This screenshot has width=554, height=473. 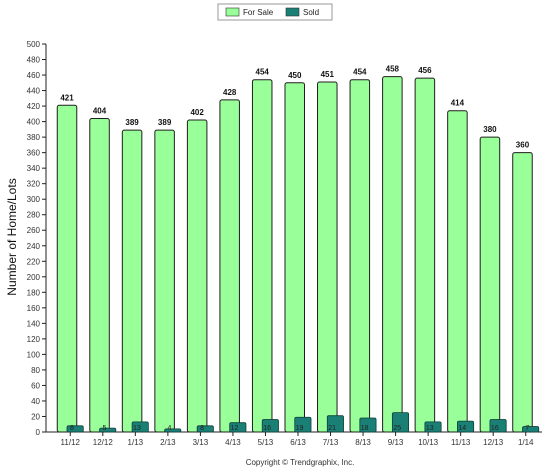 I want to click on y-tick-label: 160, so click(x=34, y=308).